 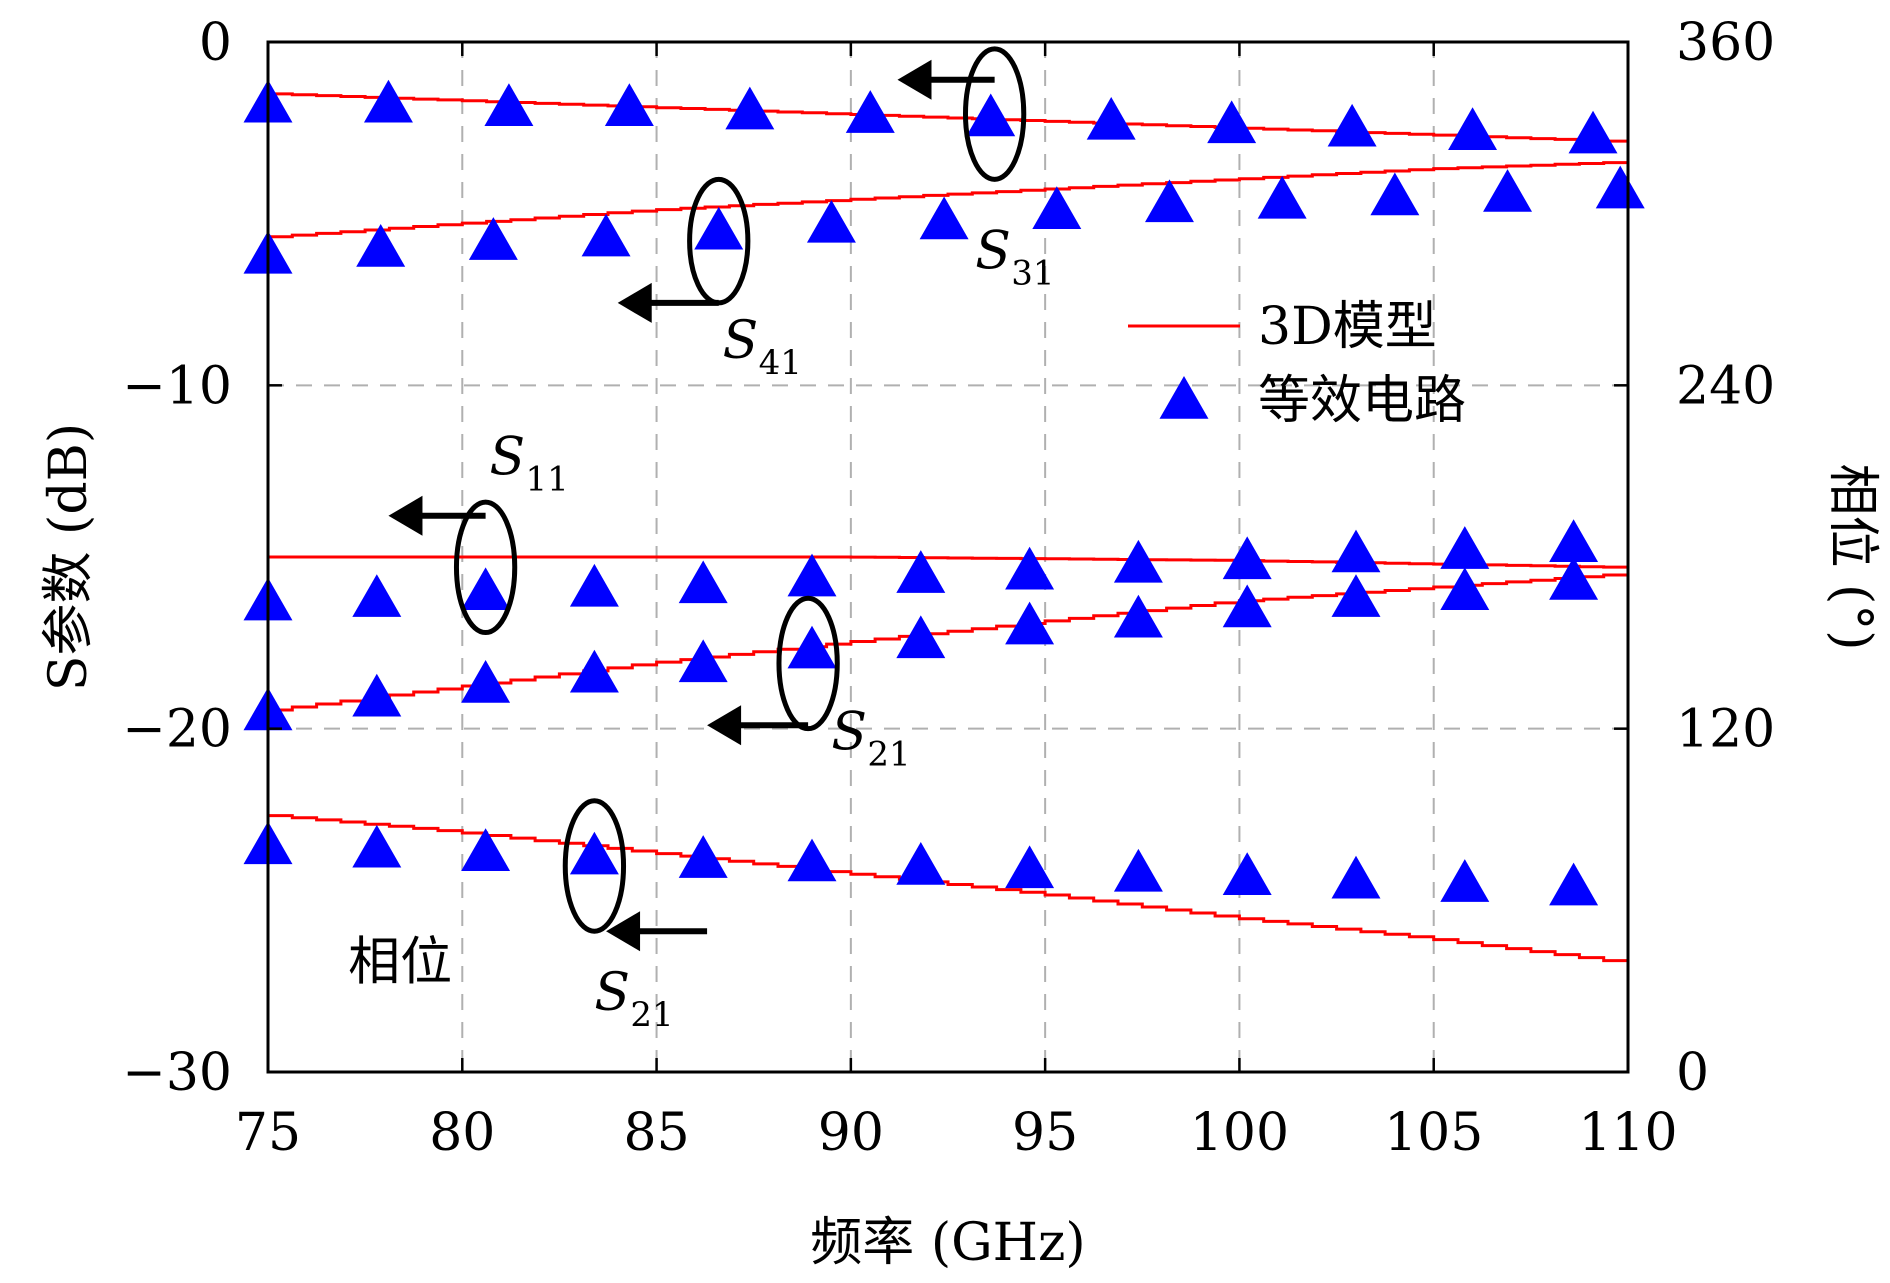 What do you see at coordinates (177, 386) in the screenshot?
I see `y-left-tick-label: −10` at bounding box center [177, 386].